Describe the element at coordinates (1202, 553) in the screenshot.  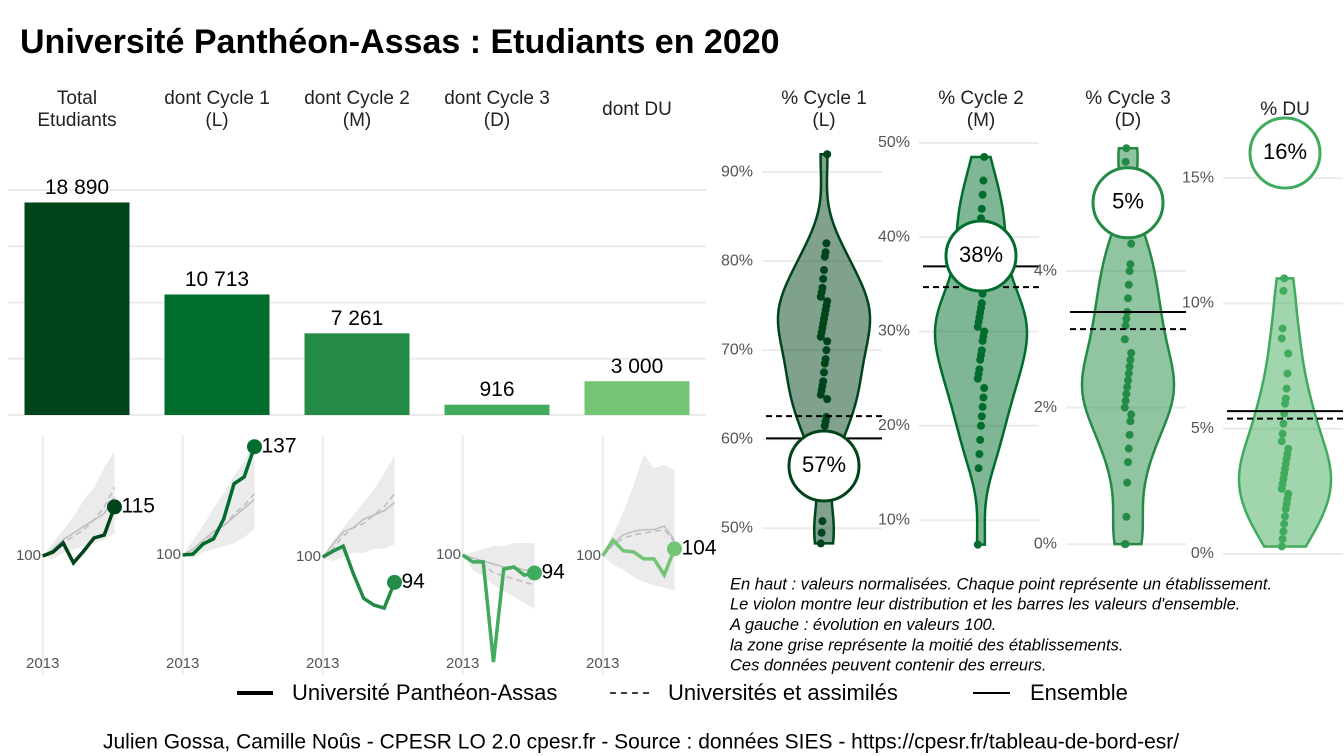
I see `y-tick-label: 0%` at that location.